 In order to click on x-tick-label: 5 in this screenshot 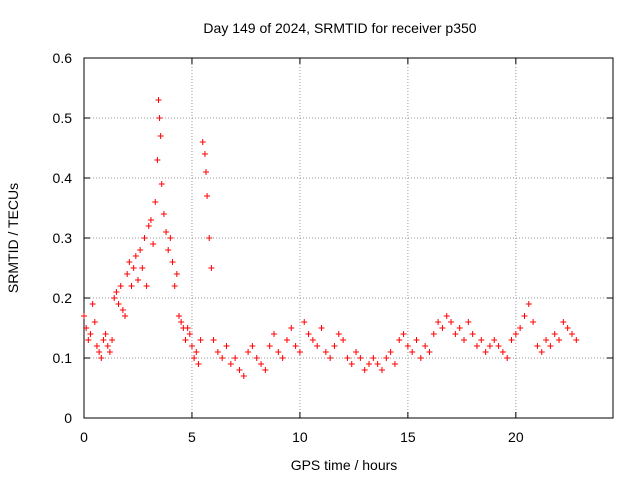, I will do `click(192, 437)`.